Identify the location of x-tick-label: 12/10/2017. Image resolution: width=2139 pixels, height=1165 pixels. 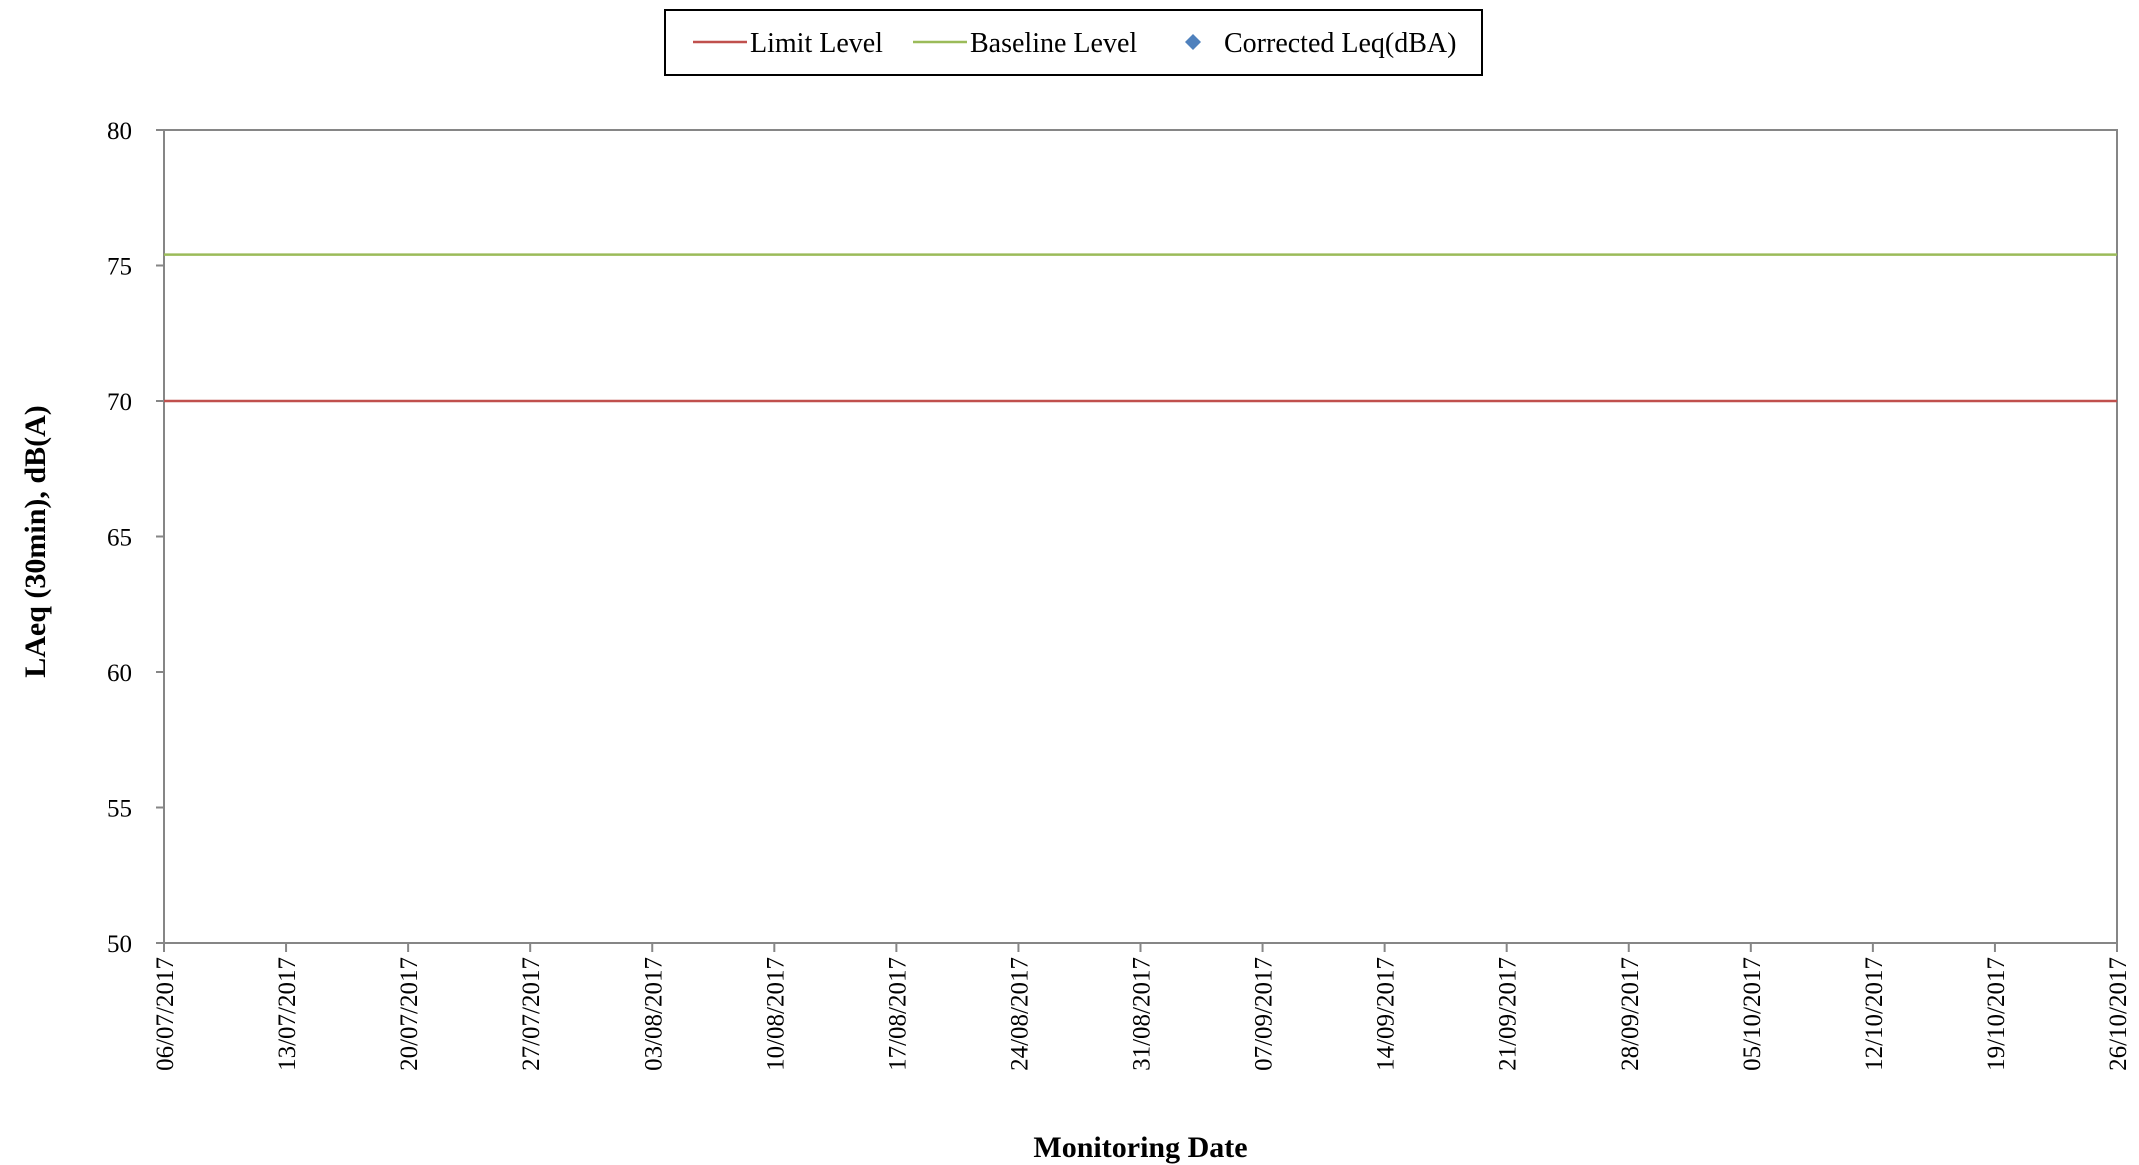
(1874, 1014).